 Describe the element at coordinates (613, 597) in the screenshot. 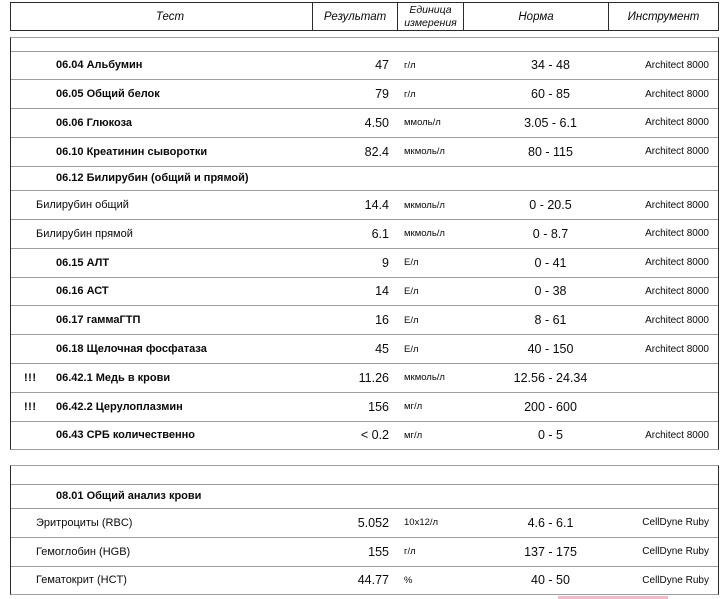

I see `highlight-fragment` at that location.